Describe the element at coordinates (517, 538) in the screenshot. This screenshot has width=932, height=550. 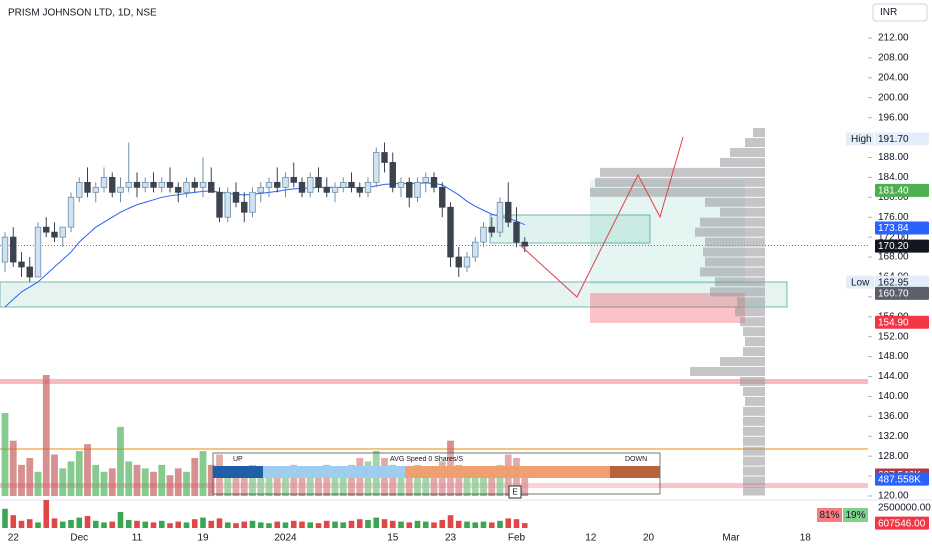
I see `x-tick-label: Feb` at that location.